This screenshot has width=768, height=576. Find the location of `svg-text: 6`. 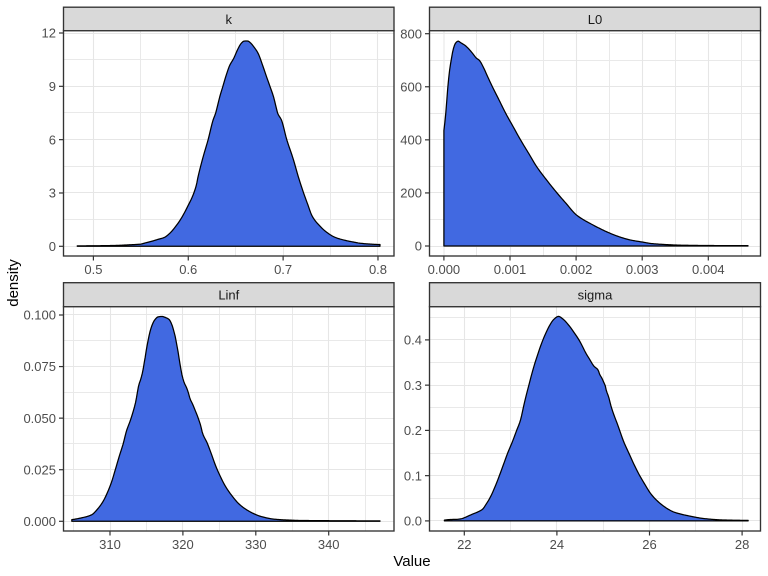

svg-text: 6 is located at coordinates (52, 139).